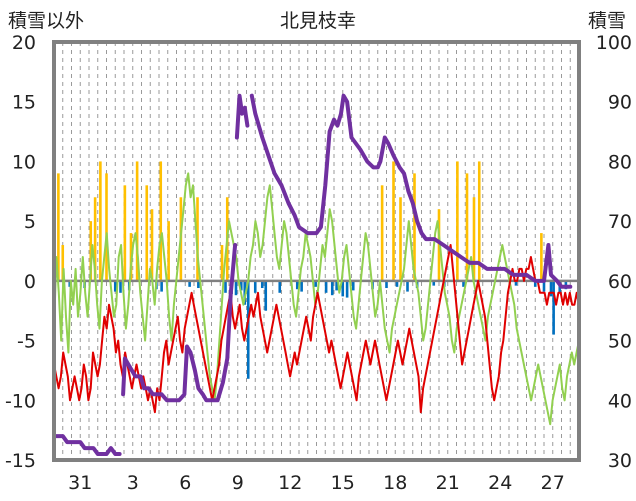  What do you see at coordinates (20, 461) in the screenshot?
I see `left-tick-label: -15` at bounding box center [20, 461].